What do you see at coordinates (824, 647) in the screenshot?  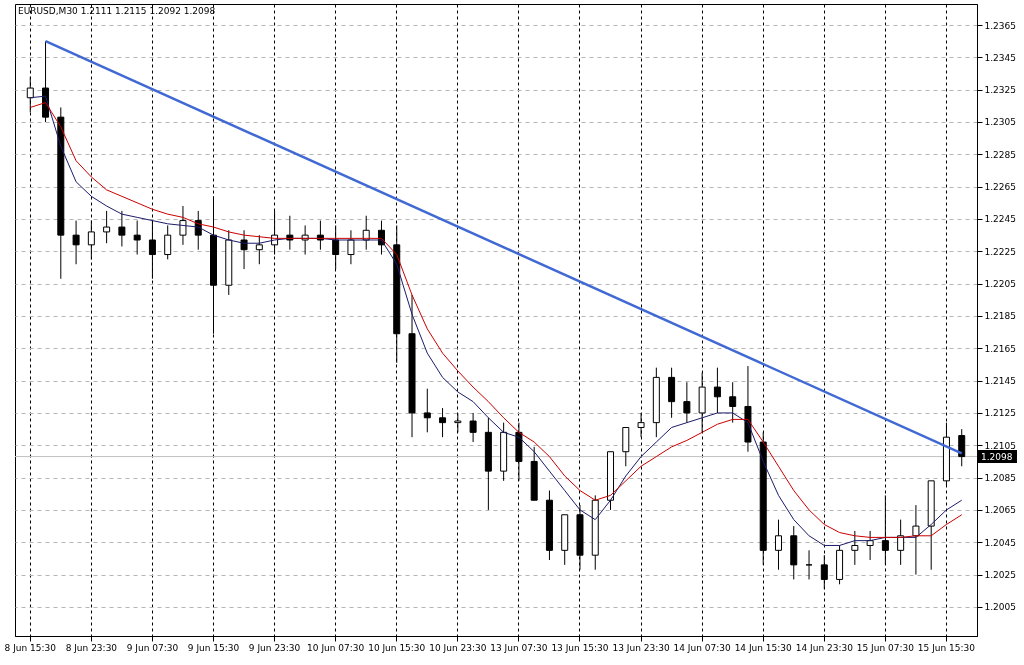 I see `x-tick-label: 14 Jun 23:30` at bounding box center [824, 647].